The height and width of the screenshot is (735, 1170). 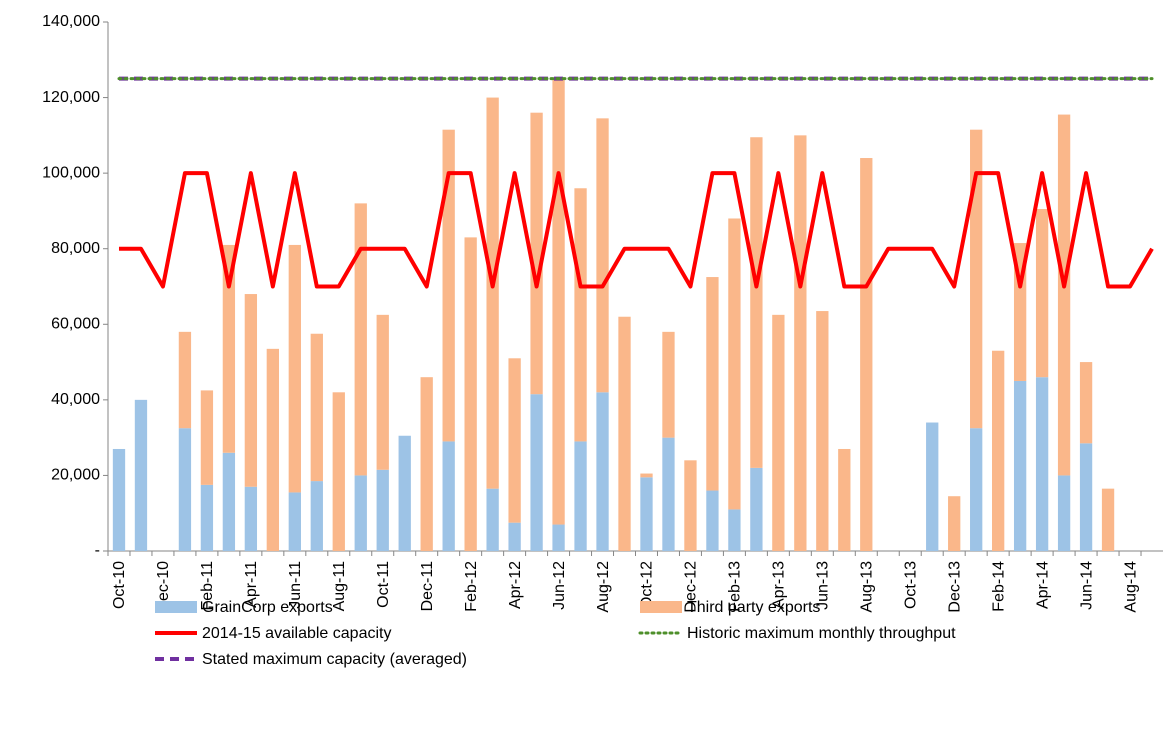 I want to click on line-series, so click(x=636, y=230).